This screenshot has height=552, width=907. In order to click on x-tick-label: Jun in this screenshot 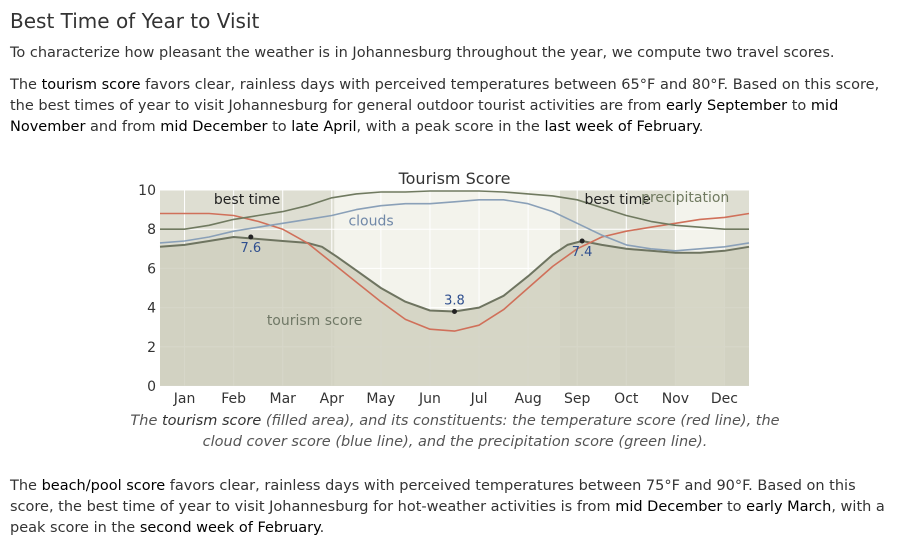, I will do `click(429, 399)`.